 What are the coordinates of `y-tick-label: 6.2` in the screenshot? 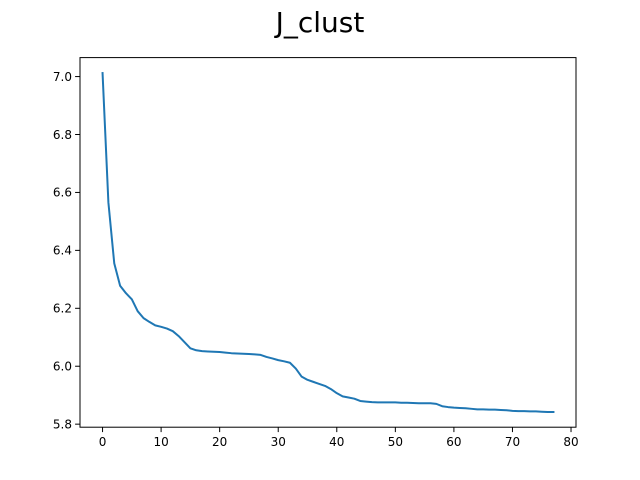 It's located at (62, 309).